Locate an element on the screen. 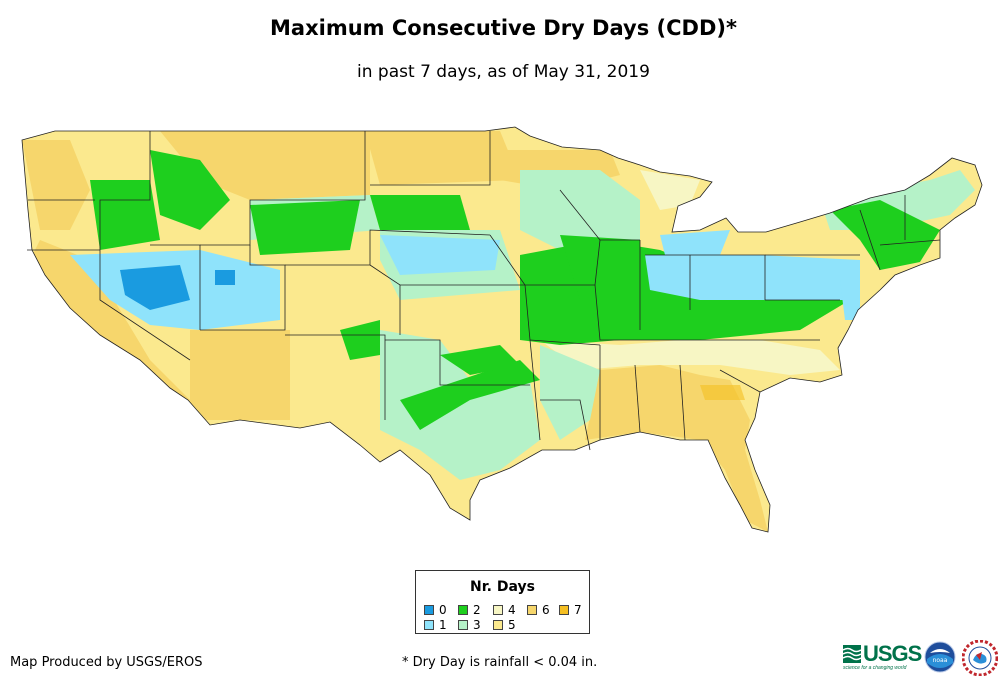 This screenshot has width=1007, height=691. usgs-logo: USGS science for a changing world is located at coordinates (882, 656).